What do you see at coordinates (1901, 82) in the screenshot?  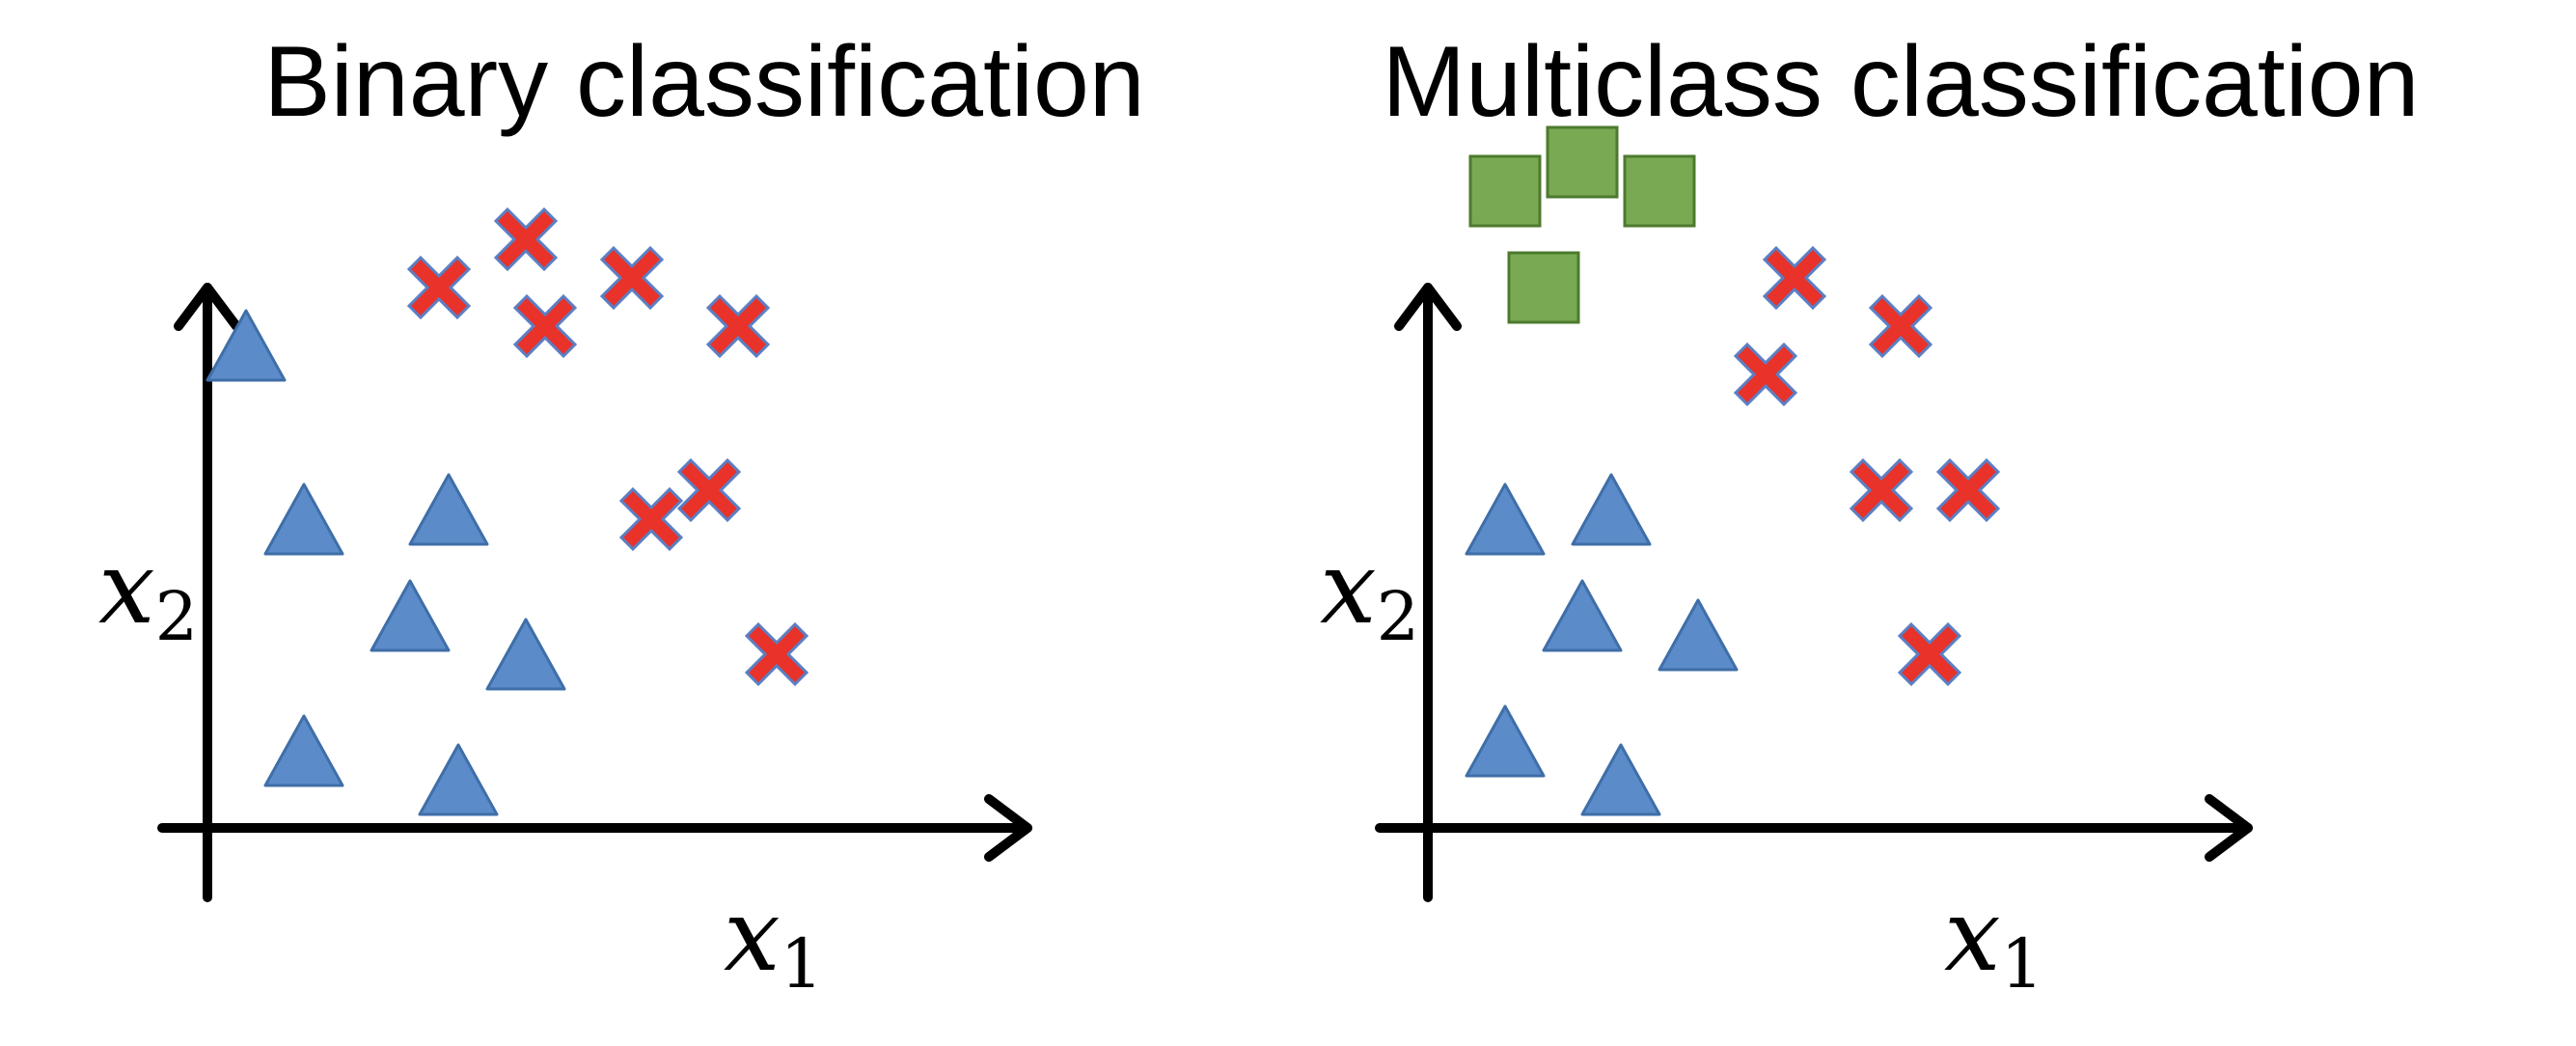 I see `multiclass-classification-title: Multiclass classification` at bounding box center [1901, 82].